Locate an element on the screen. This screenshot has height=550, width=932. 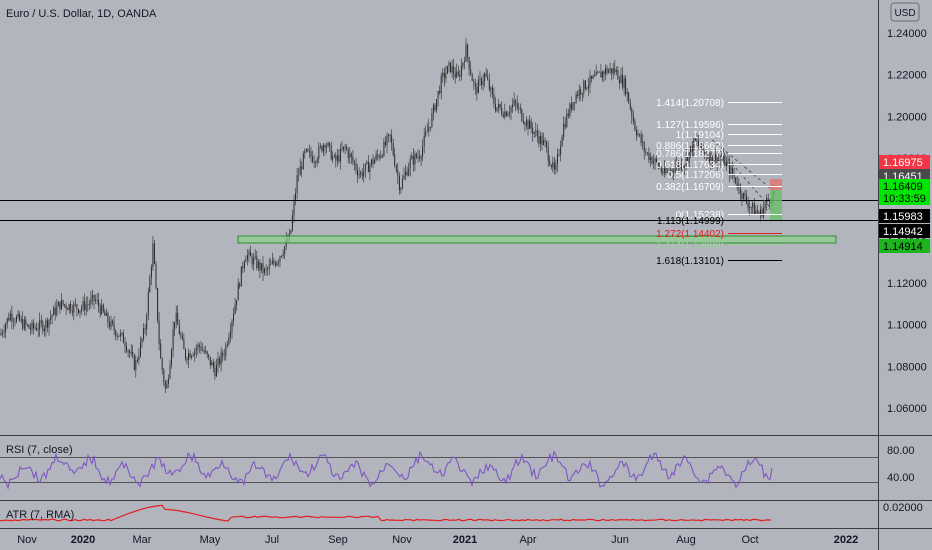
rsi-pane is located at coordinates (439, 468).